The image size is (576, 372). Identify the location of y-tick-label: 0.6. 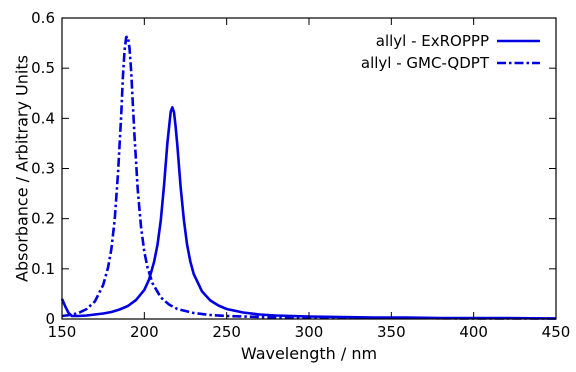
(43, 18).